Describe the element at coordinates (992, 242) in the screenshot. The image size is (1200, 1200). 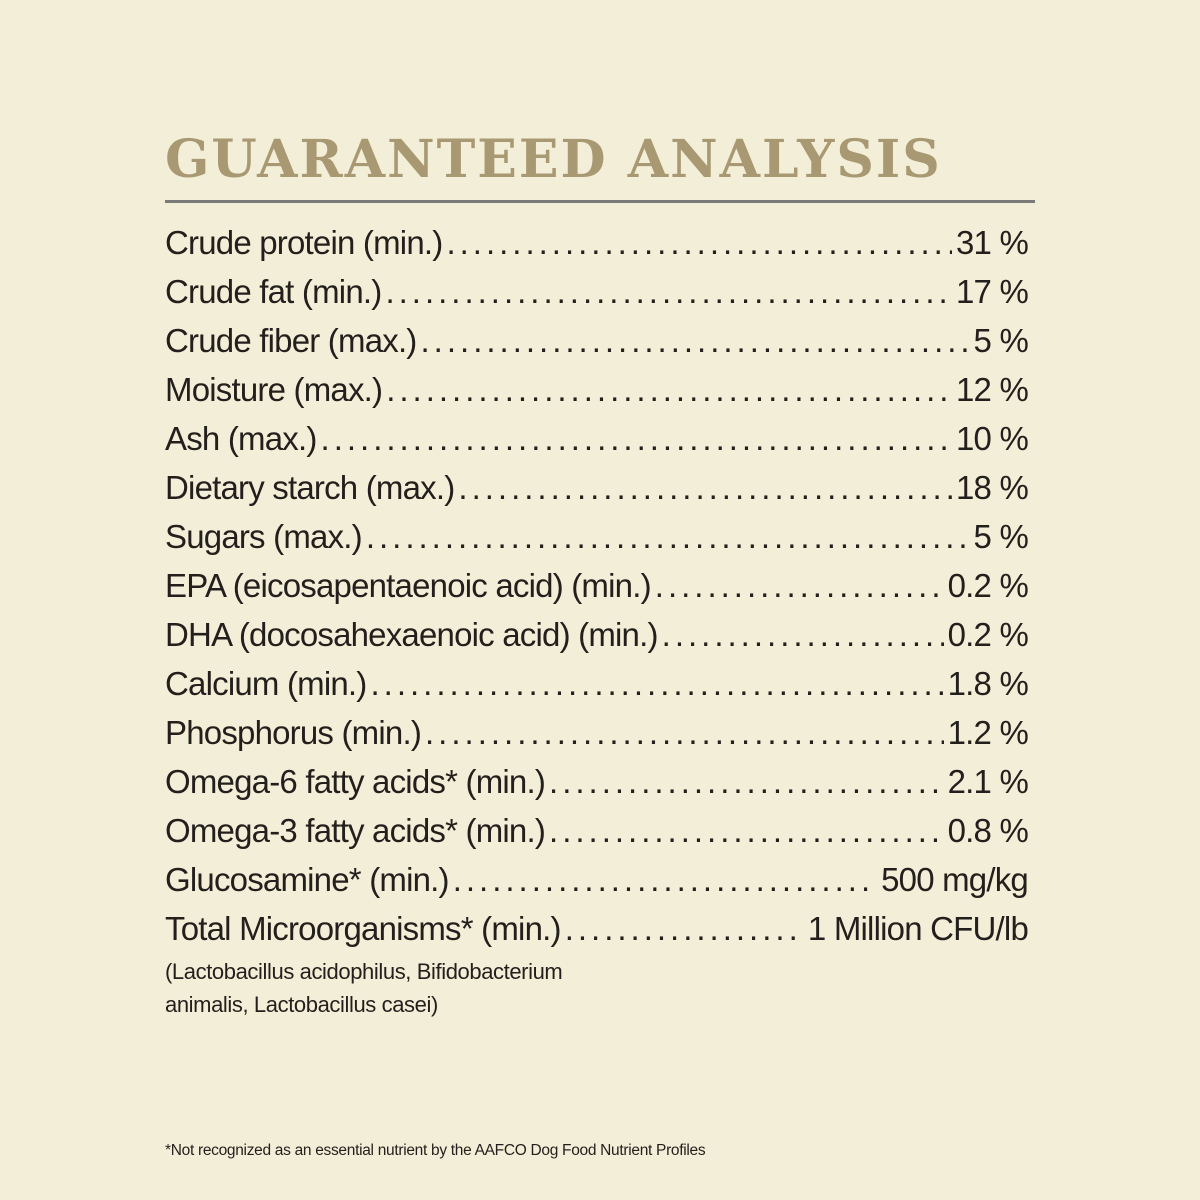
I see `row-value: 31 %` at that location.